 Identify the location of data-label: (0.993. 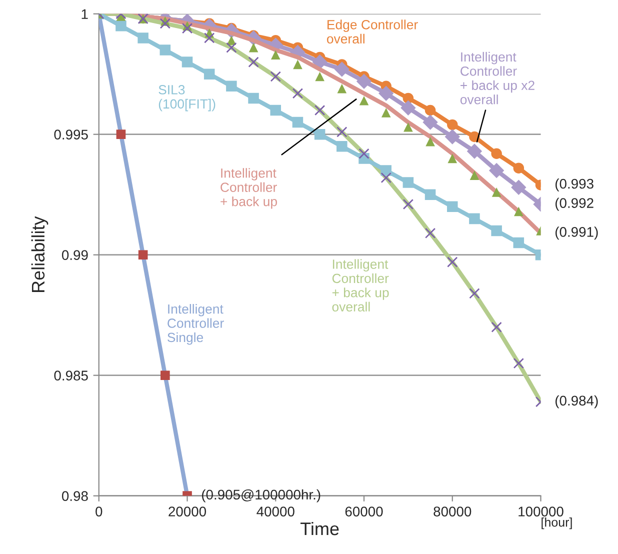
(575, 185).